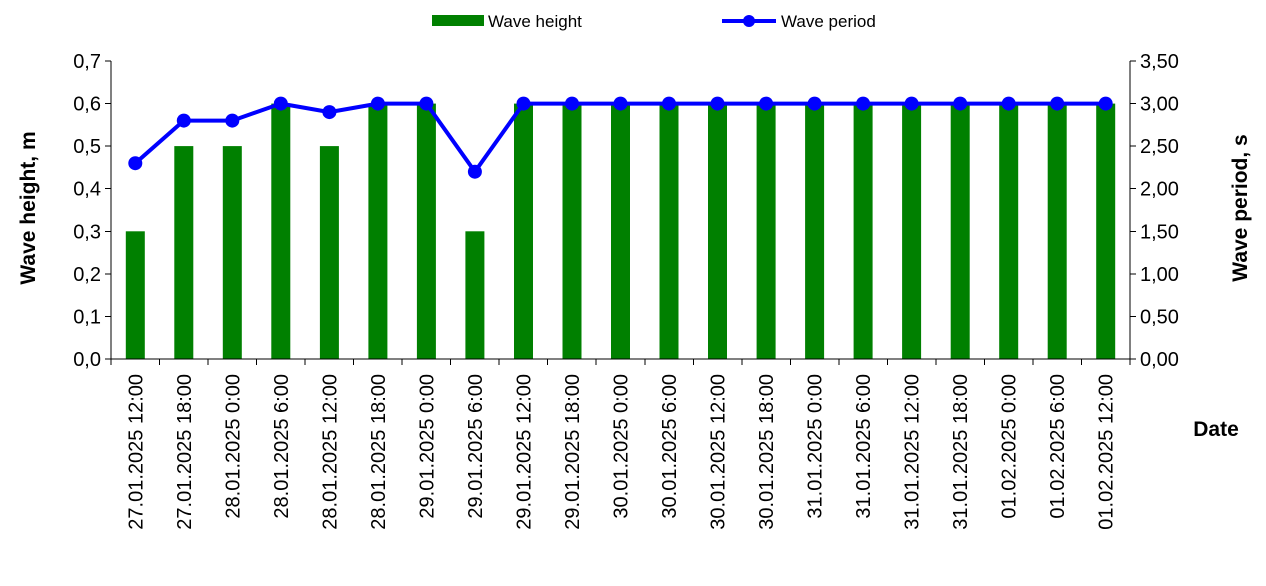  What do you see at coordinates (185, 452) in the screenshot?
I see `x-tick-label: 27.01.2025 18:00` at bounding box center [185, 452].